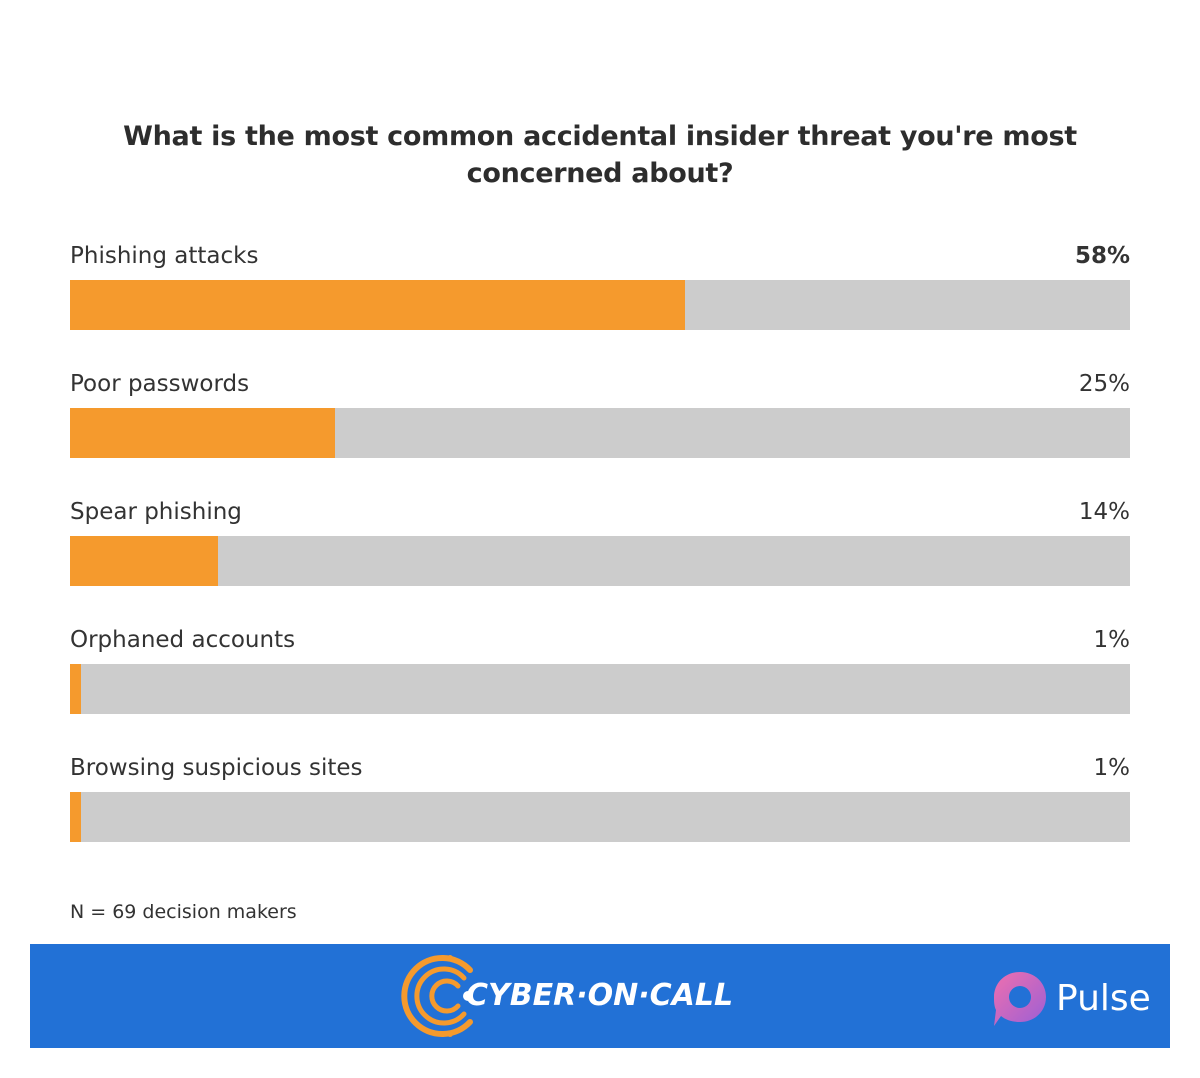 This screenshot has width=1200, height=1078. I want to click on bar-row: Poor passwords 25%, so click(600, 428).